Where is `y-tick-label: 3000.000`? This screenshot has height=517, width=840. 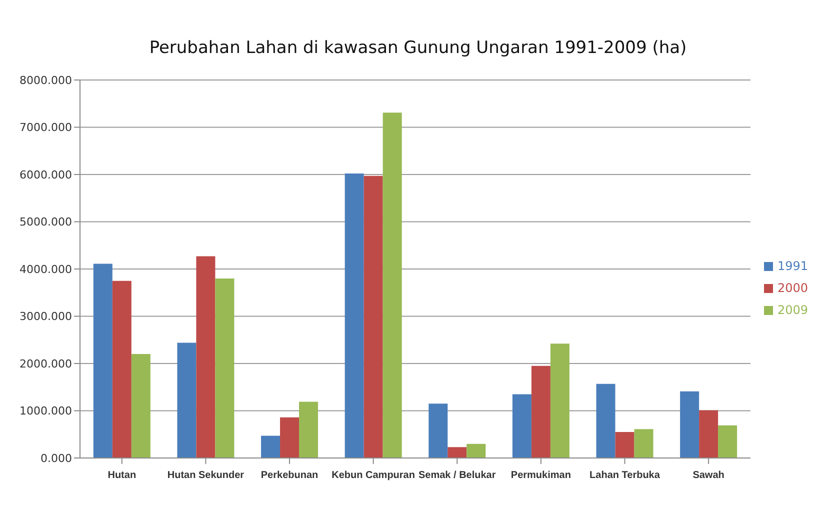 y-tick-label: 3000.000 is located at coordinates (46, 317).